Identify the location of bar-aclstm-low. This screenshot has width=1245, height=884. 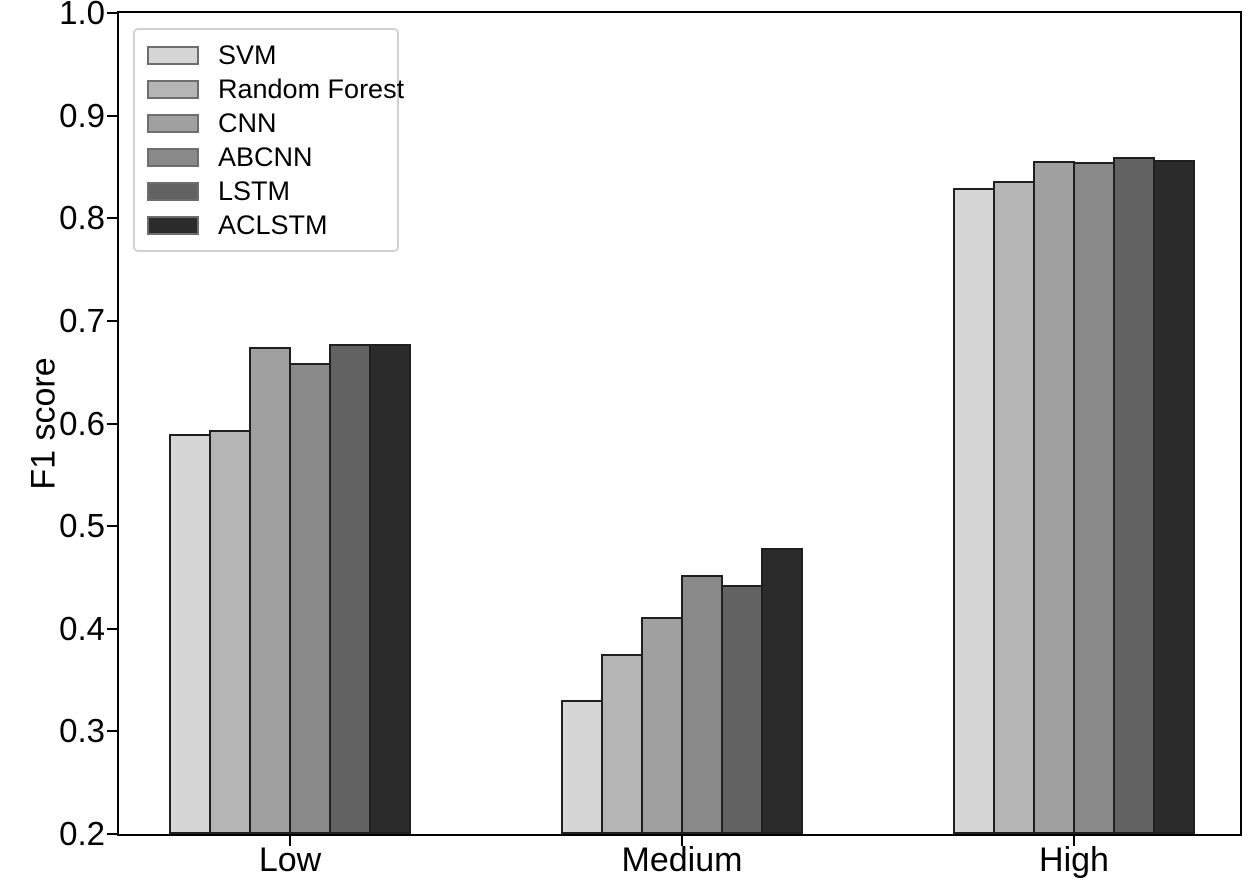
(390, 589).